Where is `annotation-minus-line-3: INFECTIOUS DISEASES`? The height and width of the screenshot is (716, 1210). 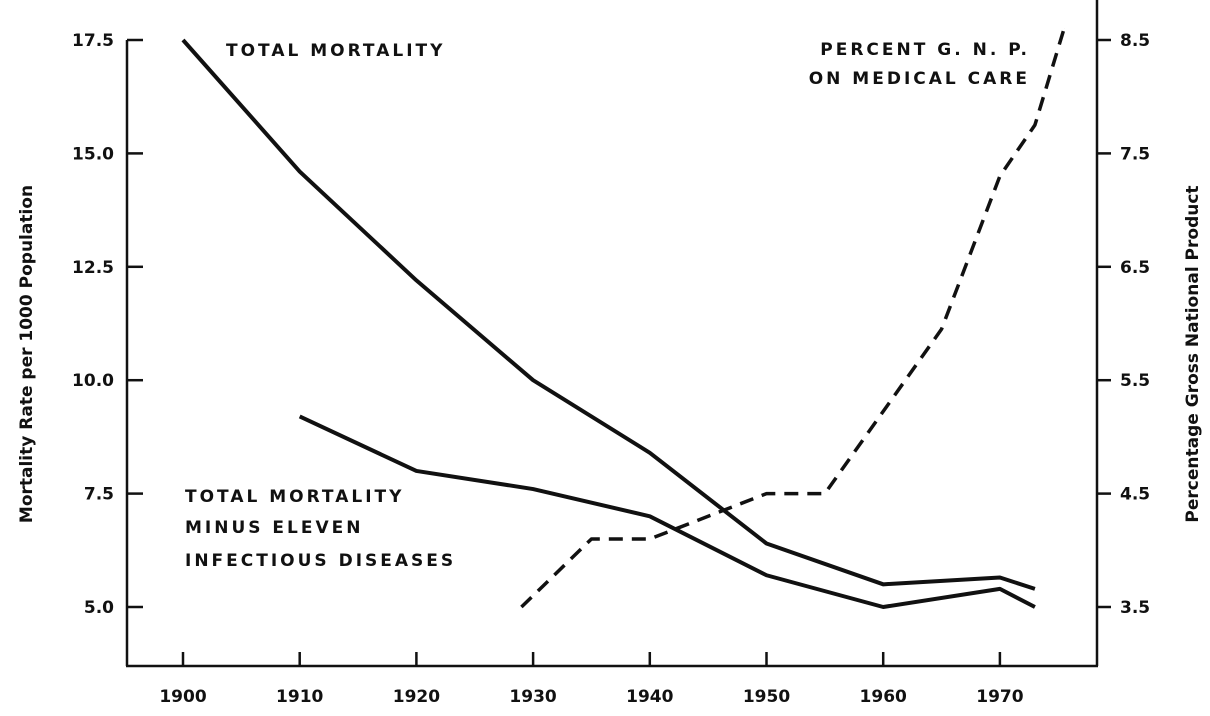 annotation-minus-line-3: INFECTIOUS DISEASES is located at coordinates (320, 561).